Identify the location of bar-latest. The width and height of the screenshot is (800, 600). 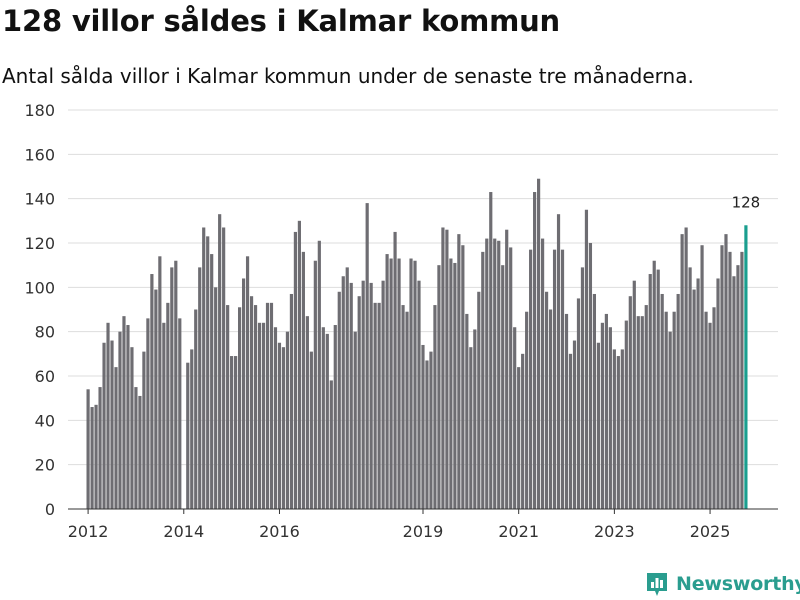
(746, 367).